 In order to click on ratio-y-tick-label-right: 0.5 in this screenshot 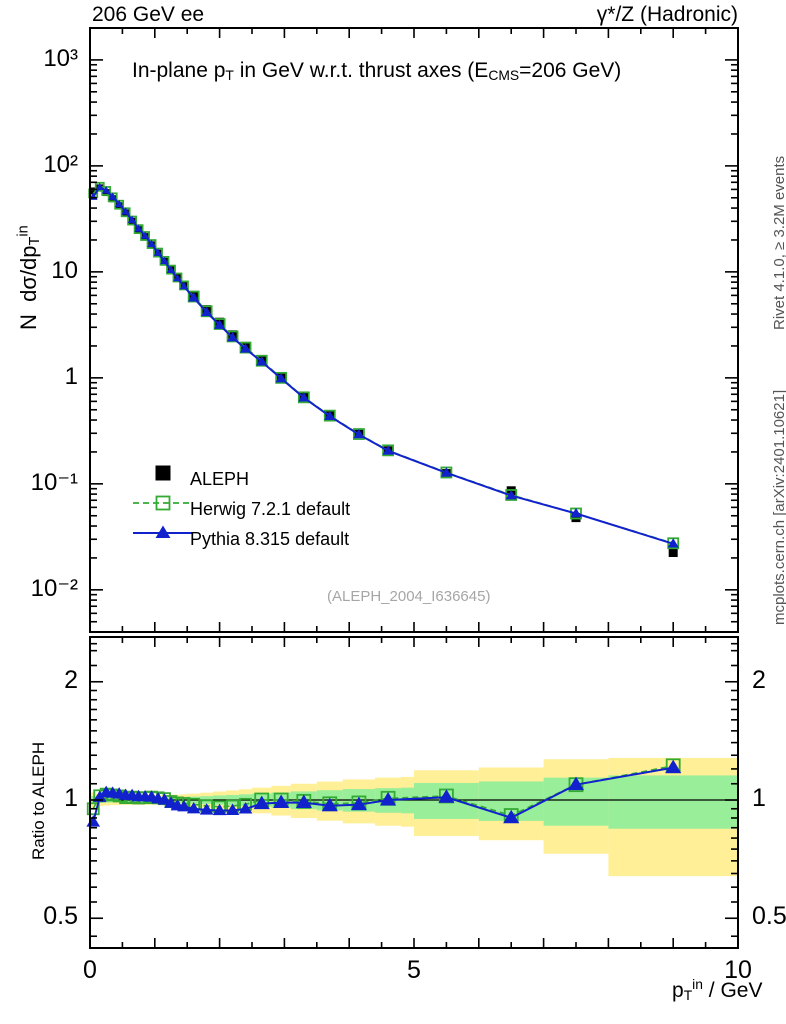, I will do `click(769, 916)`.